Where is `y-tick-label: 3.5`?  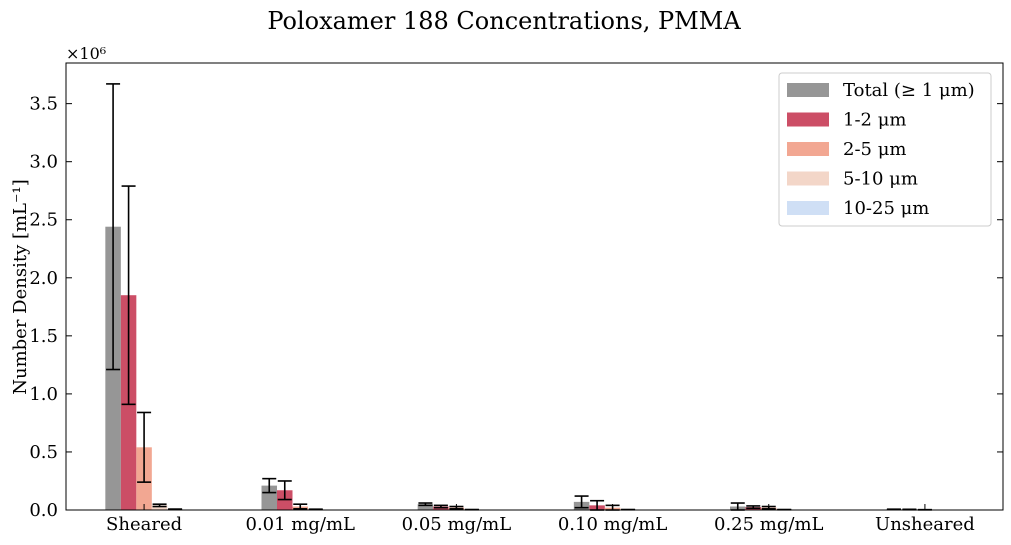 y-tick-label: 3.5 is located at coordinates (43, 104).